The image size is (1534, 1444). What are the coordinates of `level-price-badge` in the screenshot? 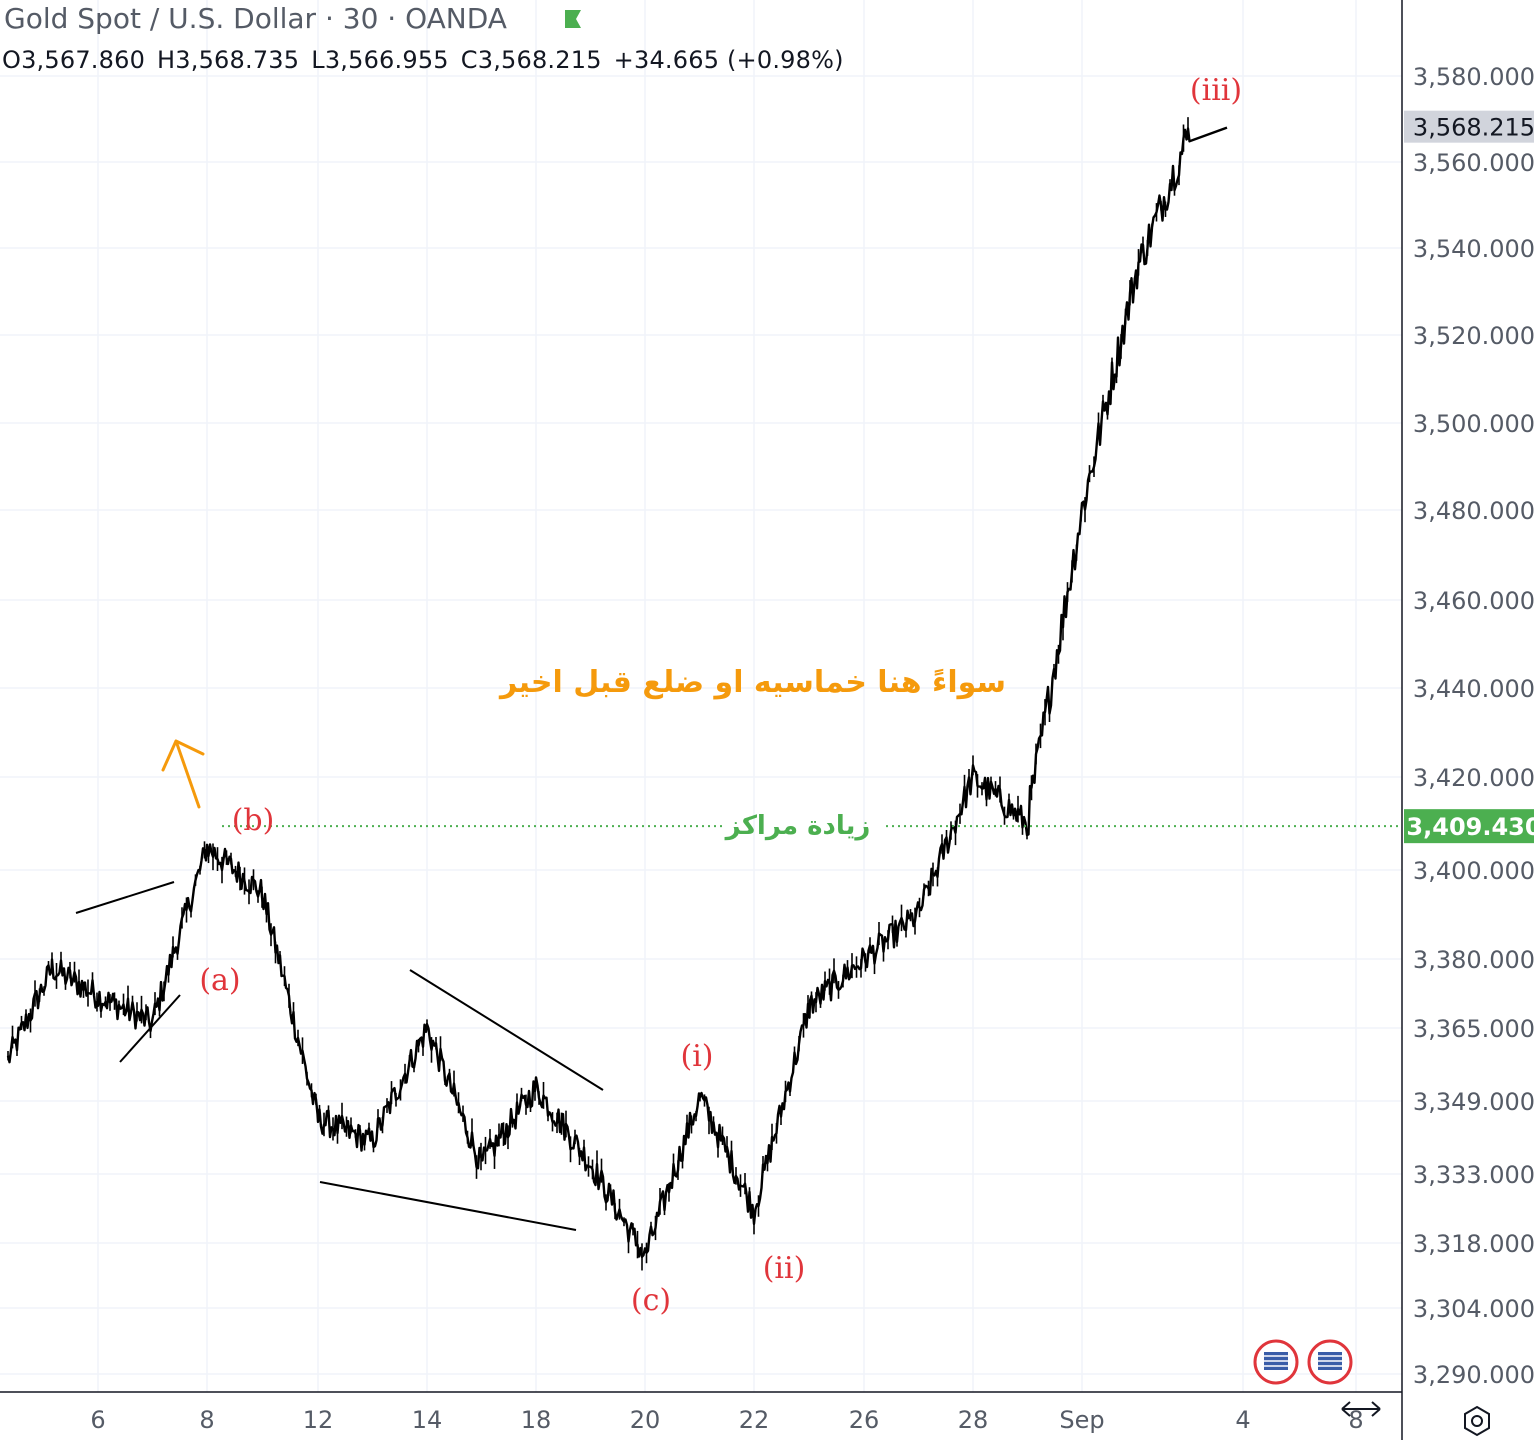 It's located at (1469, 826).